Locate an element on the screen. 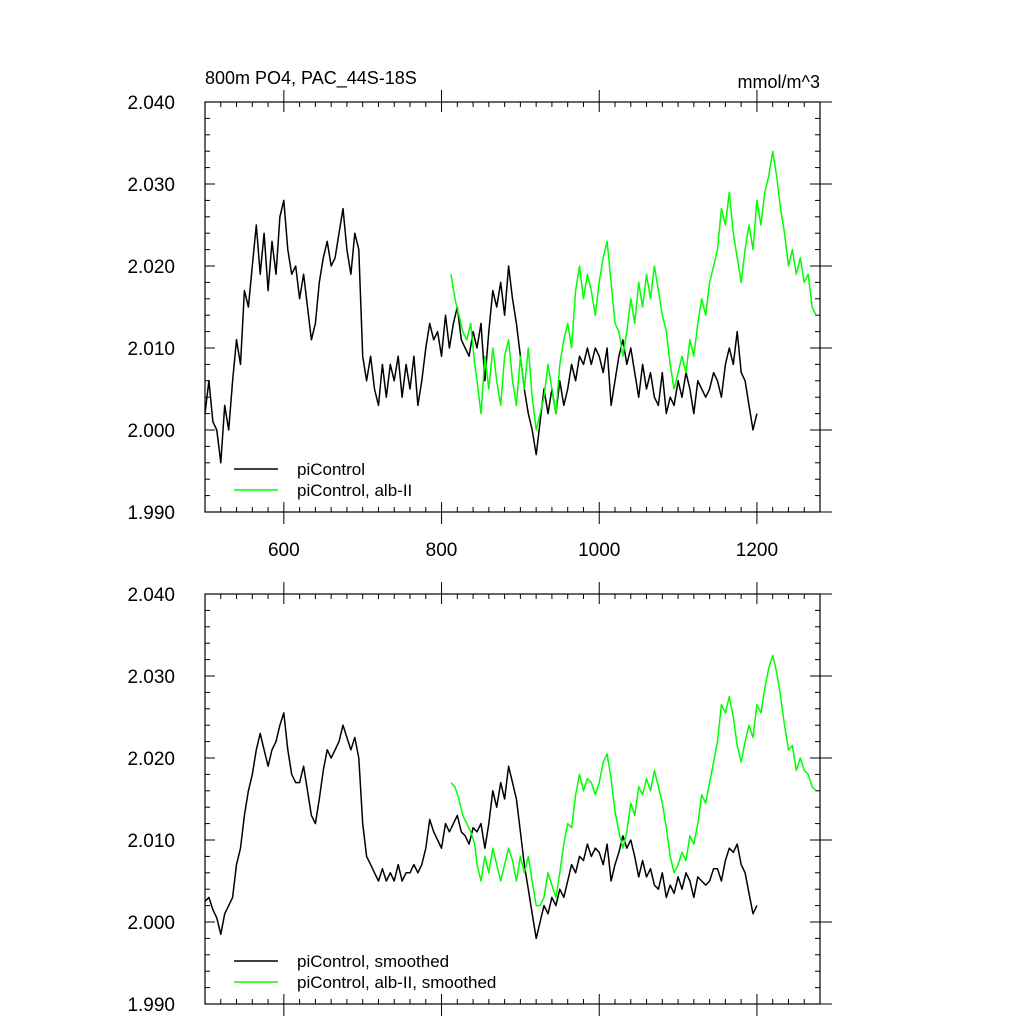 The width and height of the screenshot is (1024, 1024). legend-label: piControl, alb-II is located at coordinates (354, 490).